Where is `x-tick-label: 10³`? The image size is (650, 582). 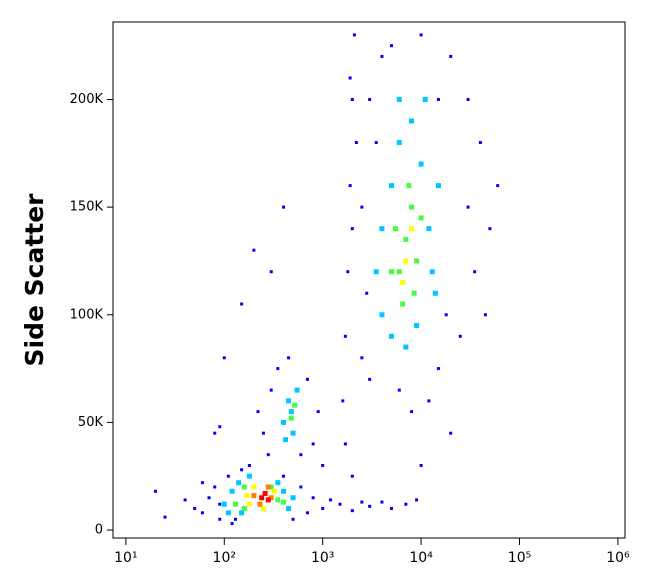 x-tick-label: 10³ is located at coordinates (322, 558).